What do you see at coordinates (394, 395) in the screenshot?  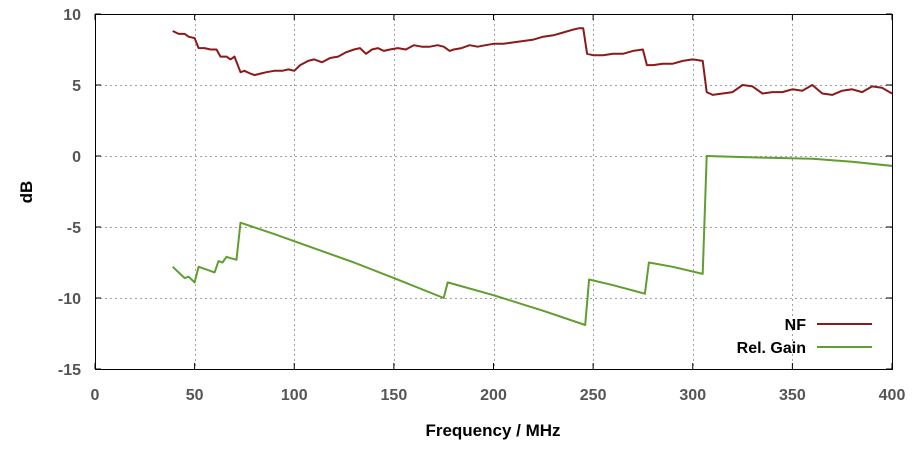 I see `x-tick-label: 150` at bounding box center [394, 395].